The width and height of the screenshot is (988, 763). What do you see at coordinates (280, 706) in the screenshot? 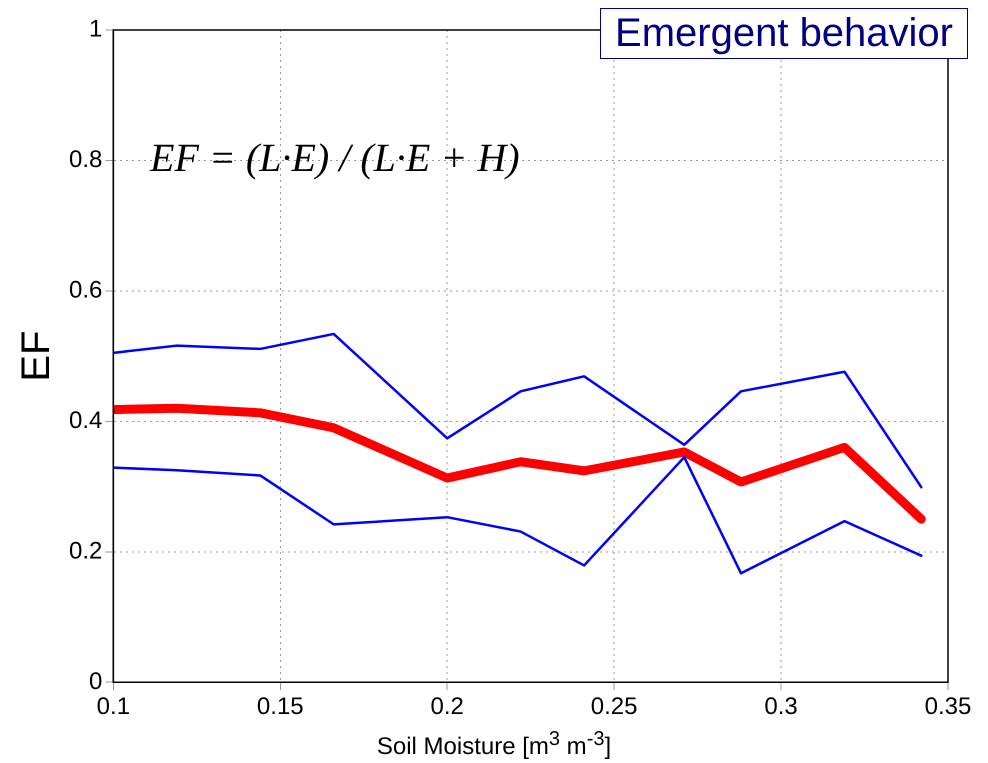
I see `x-tick-label: 0.15` at bounding box center [280, 706].